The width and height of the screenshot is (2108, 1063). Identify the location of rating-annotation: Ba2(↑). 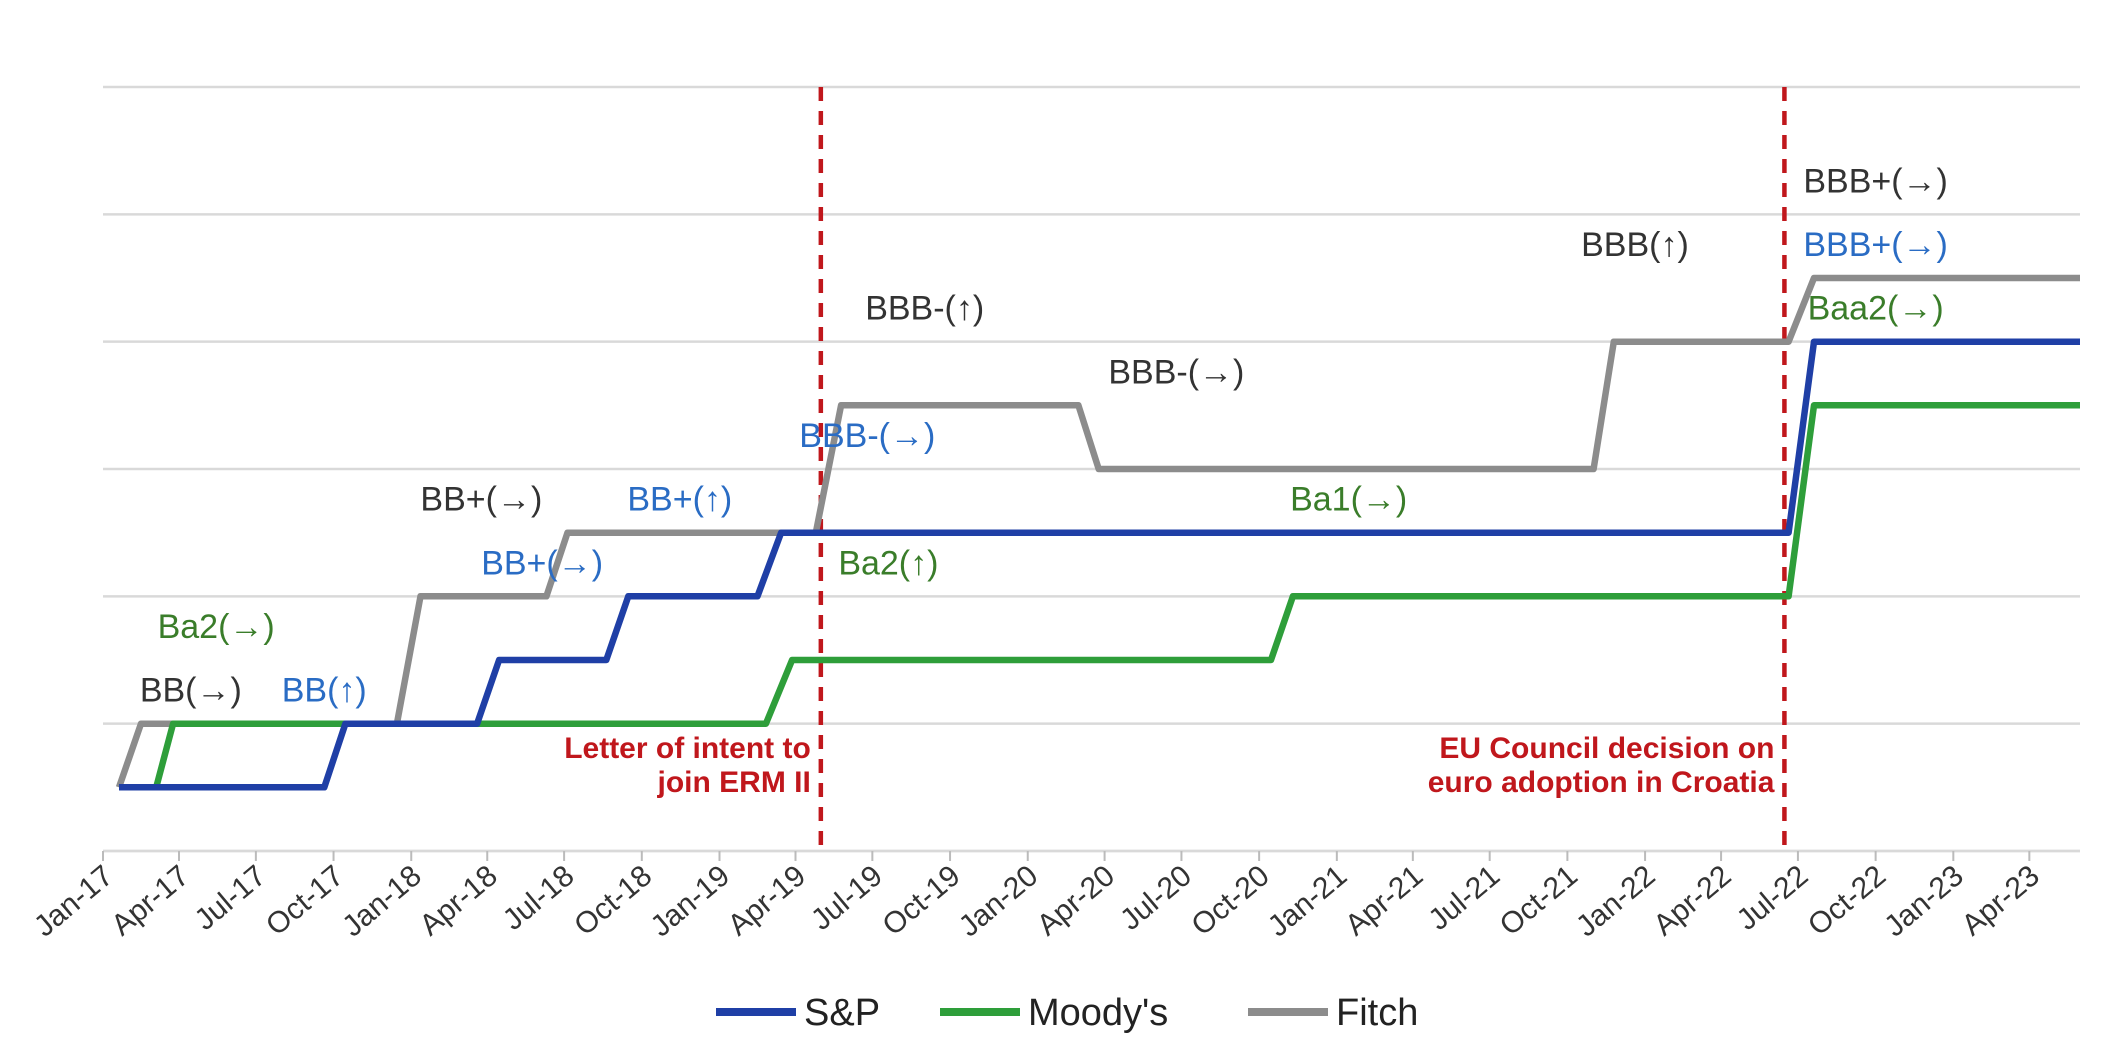
(888, 563).